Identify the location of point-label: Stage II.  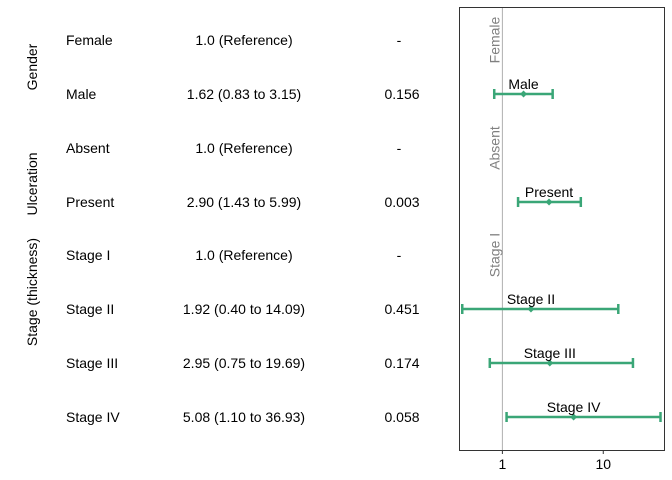
(531, 299).